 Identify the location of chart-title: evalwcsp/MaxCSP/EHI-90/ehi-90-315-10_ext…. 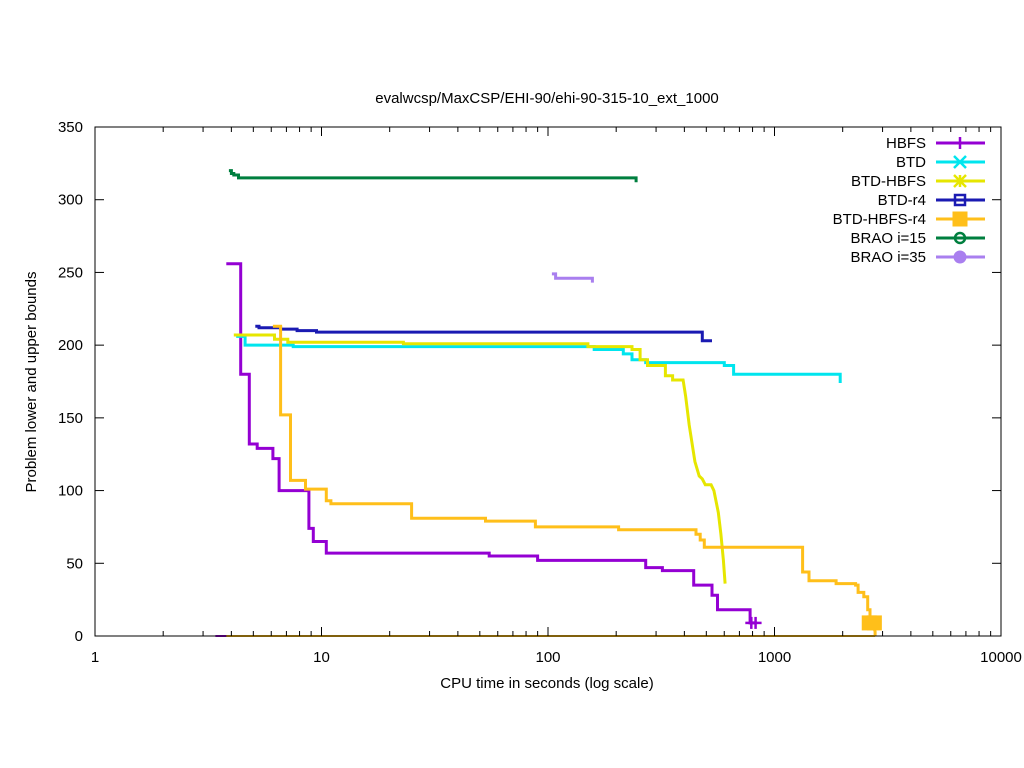
(547, 98).